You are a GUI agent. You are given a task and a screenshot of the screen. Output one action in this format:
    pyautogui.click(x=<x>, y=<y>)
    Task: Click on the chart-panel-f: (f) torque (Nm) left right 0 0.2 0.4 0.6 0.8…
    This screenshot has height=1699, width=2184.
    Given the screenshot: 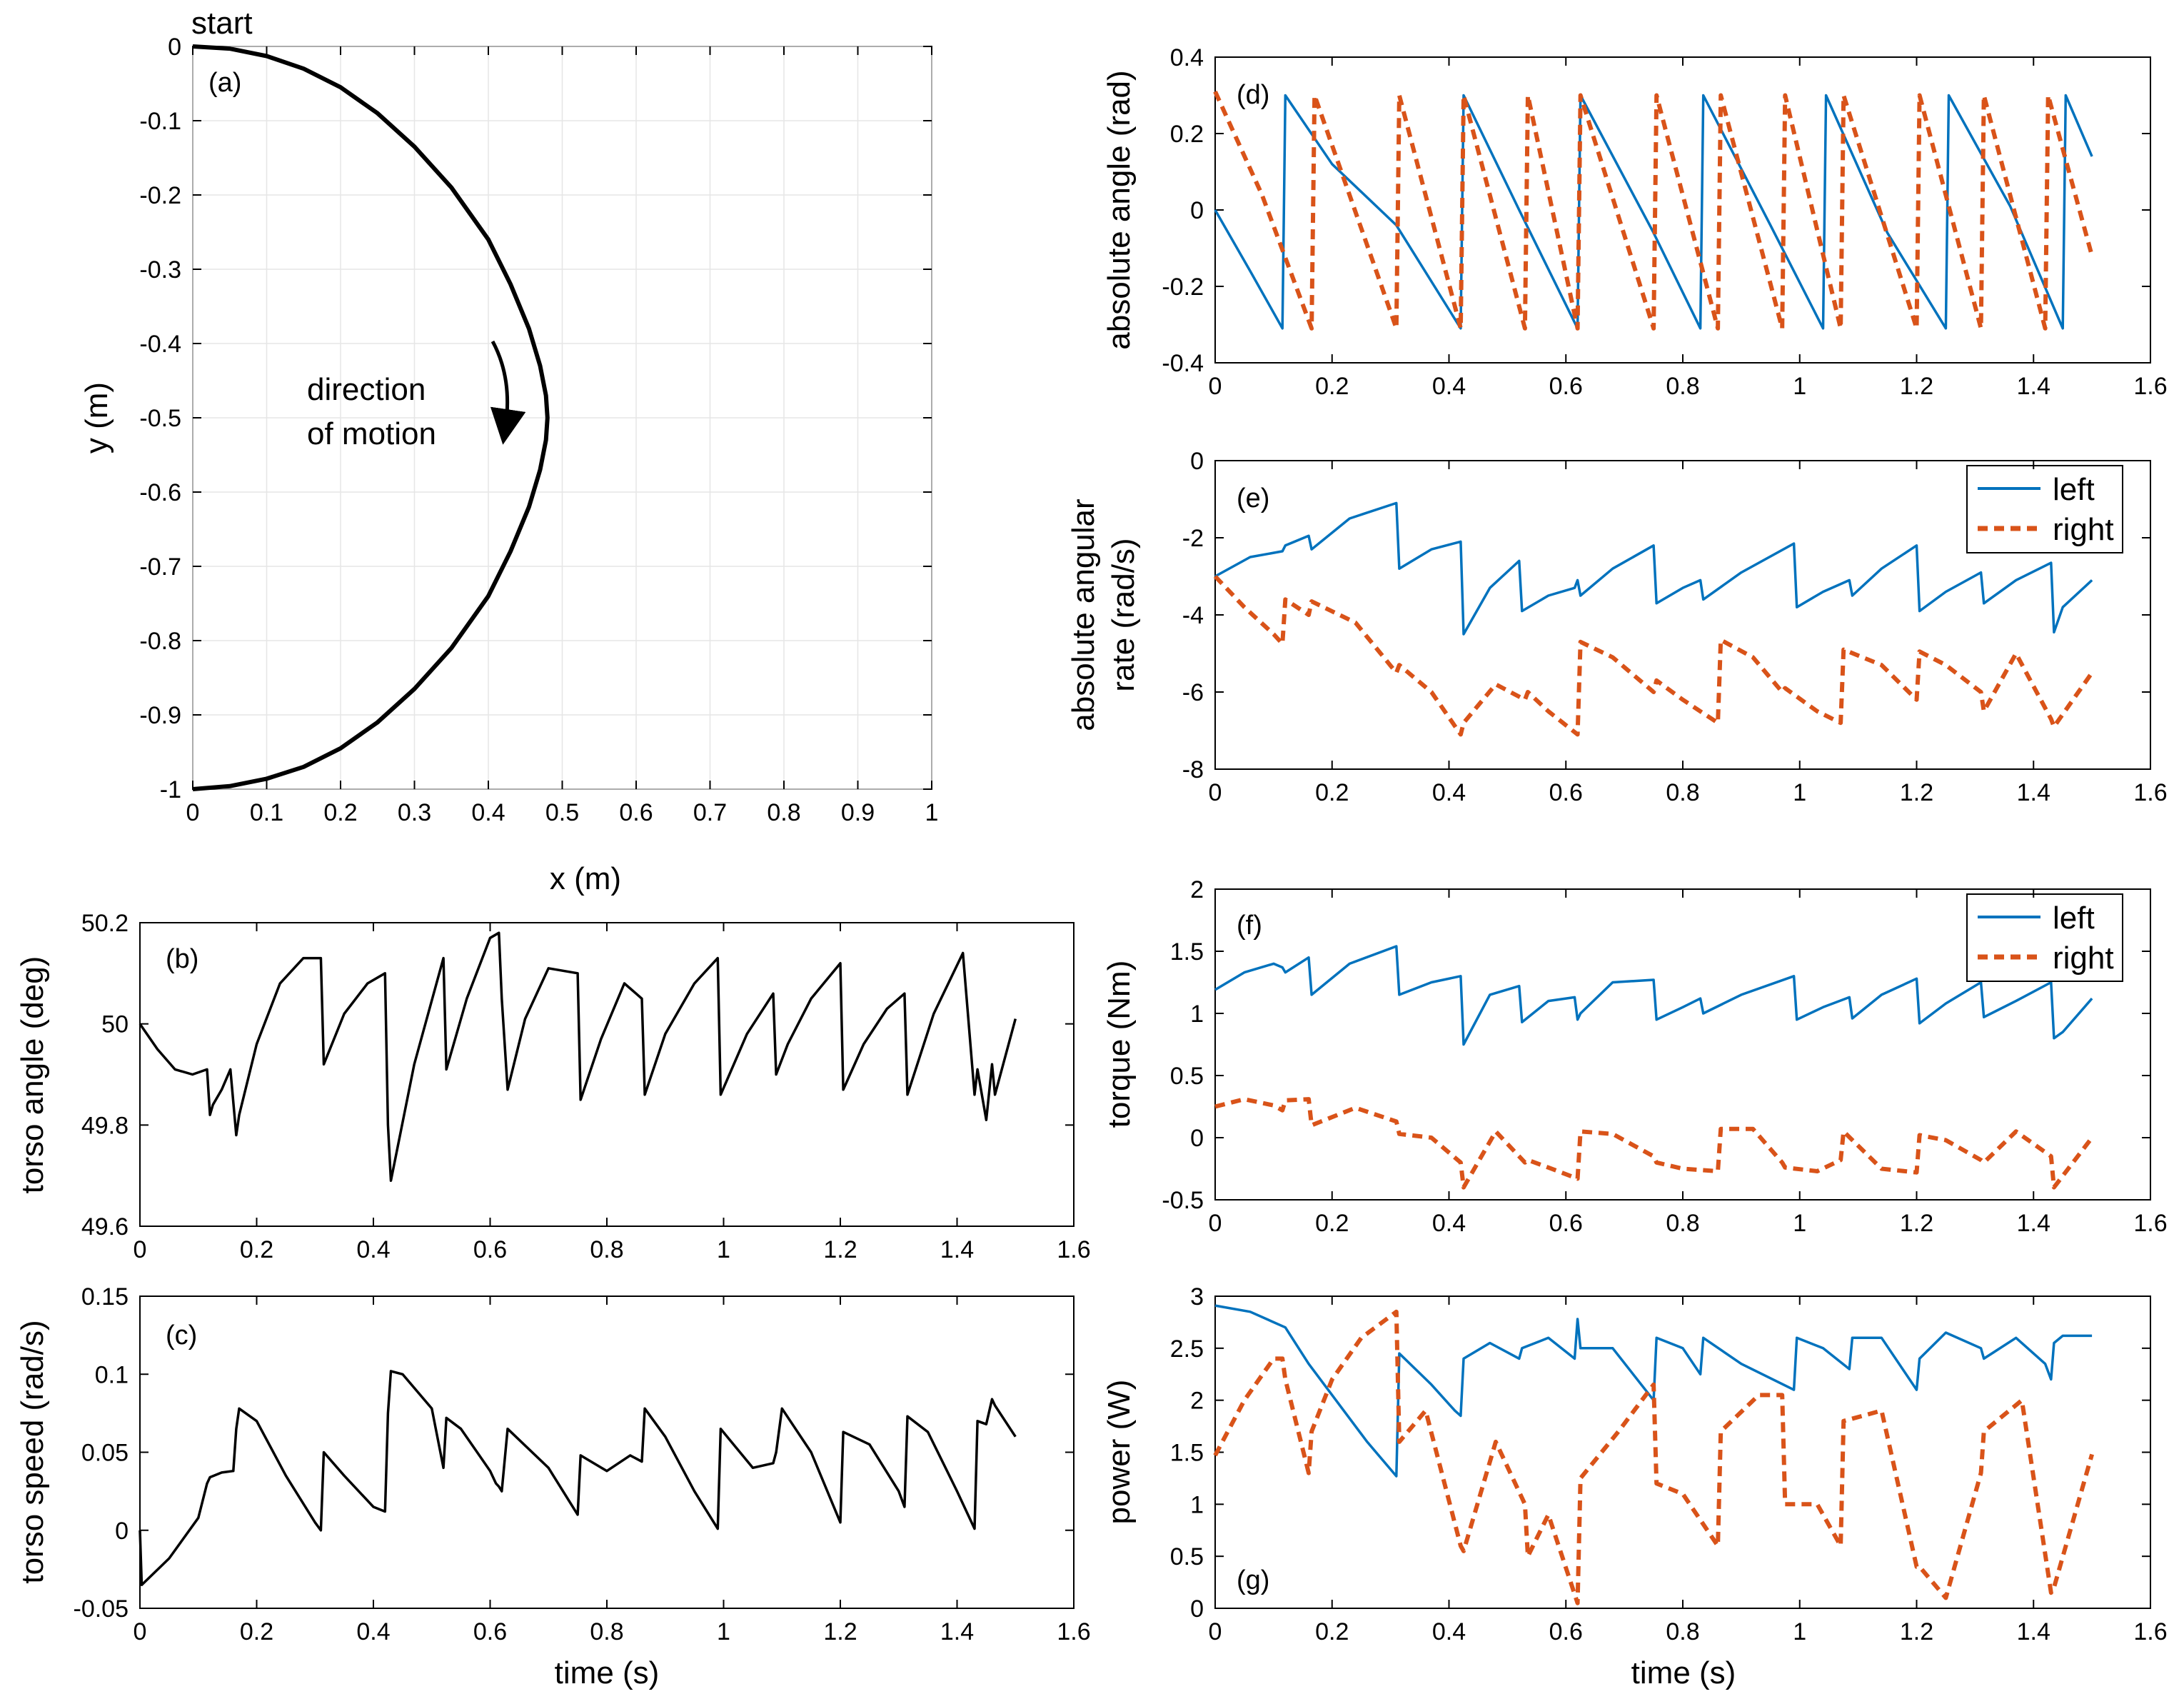 What is the action you would take?
    pyautogui.click(x=1635, y=1057)
    